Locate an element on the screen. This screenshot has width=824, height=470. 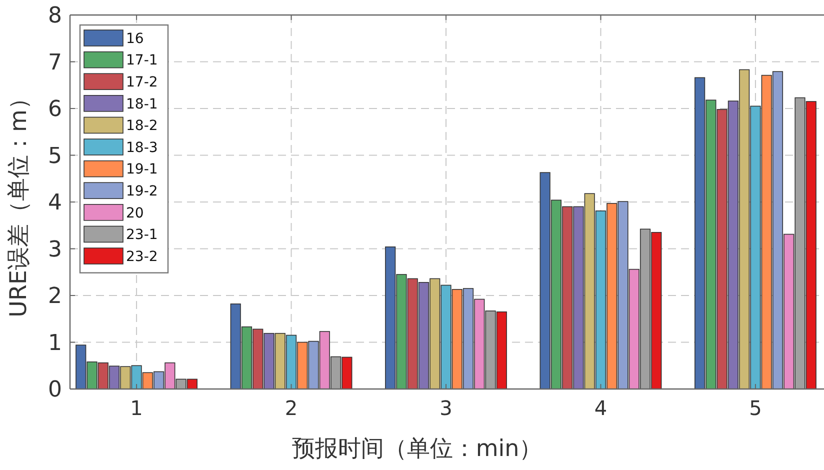
legend-label: 20 is located at coordinates (135, 213).